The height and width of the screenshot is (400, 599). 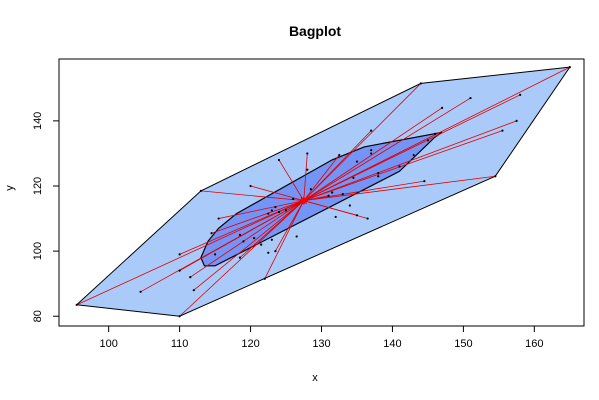 I want to click on y-tick-label: 100, so click(x=38, y=251).